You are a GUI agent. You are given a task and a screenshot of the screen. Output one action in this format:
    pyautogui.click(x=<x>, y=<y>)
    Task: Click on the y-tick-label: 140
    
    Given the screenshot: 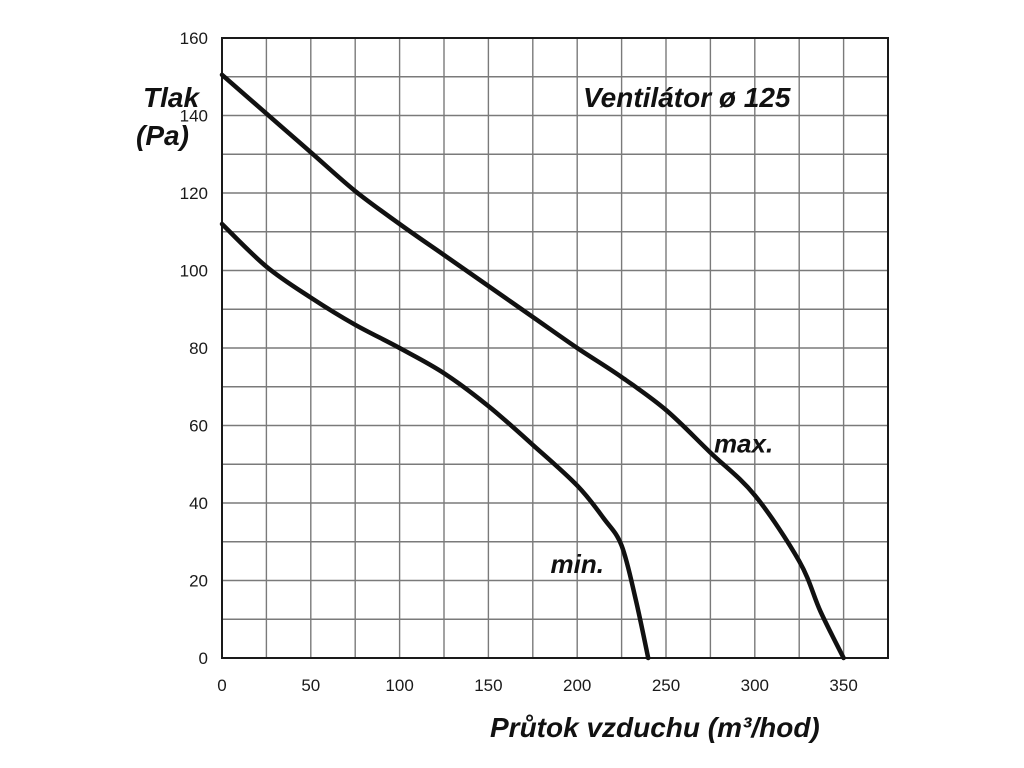 What is the action you would take?
    pyautogui.click(x=194, y=116)
    